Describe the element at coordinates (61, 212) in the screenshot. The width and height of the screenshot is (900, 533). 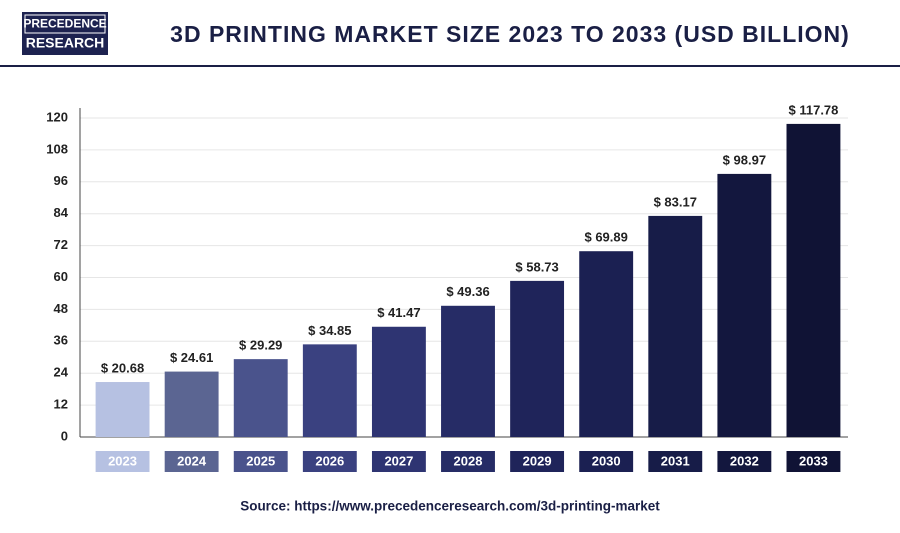
I see `y-tick-label: 84` at that location.